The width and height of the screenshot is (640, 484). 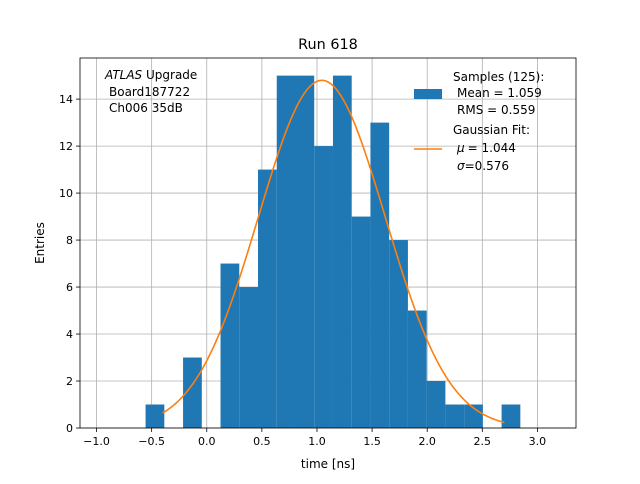 I want to click on legend-fit-sigma: σ=0.576, so click(x=483, y=166).